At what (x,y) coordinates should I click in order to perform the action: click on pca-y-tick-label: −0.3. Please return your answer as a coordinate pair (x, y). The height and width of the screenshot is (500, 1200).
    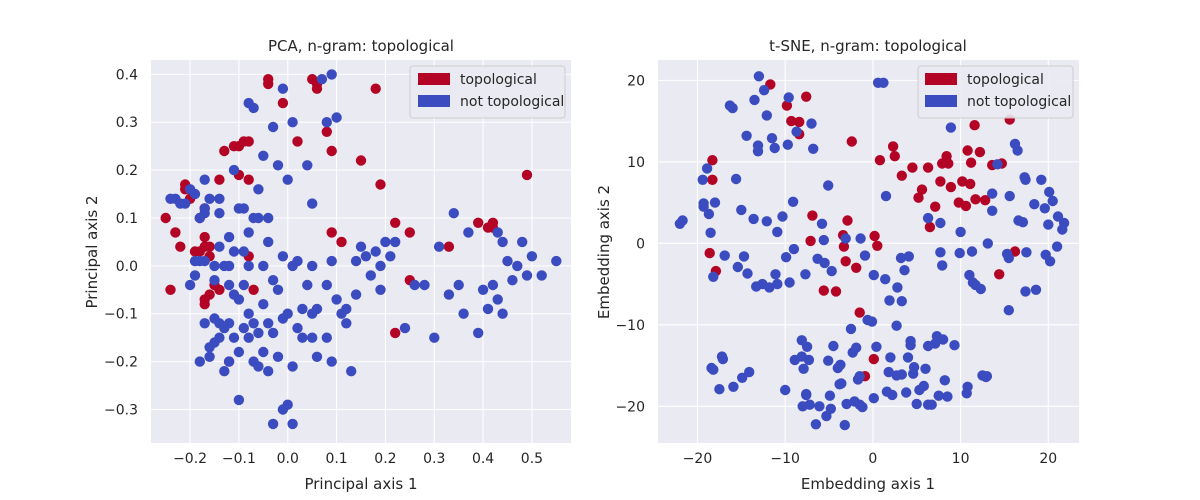
    Looking at the image, I should click on (121, 410).